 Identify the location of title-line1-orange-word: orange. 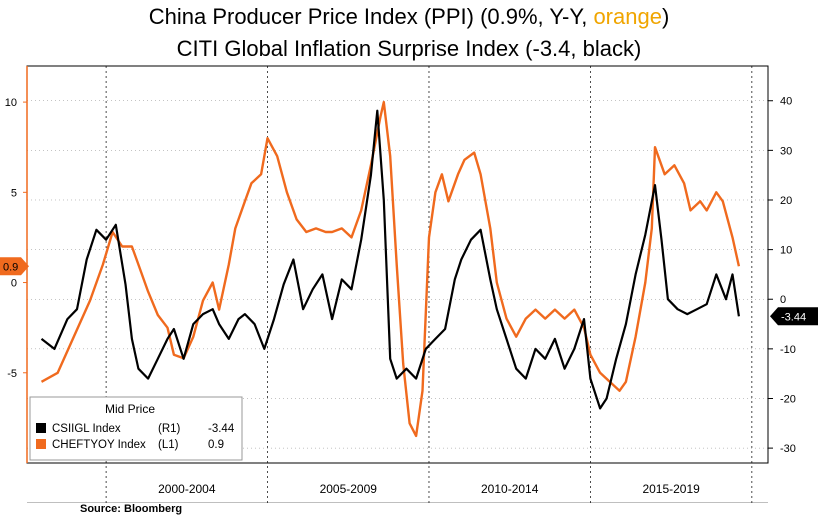
(627, 16).